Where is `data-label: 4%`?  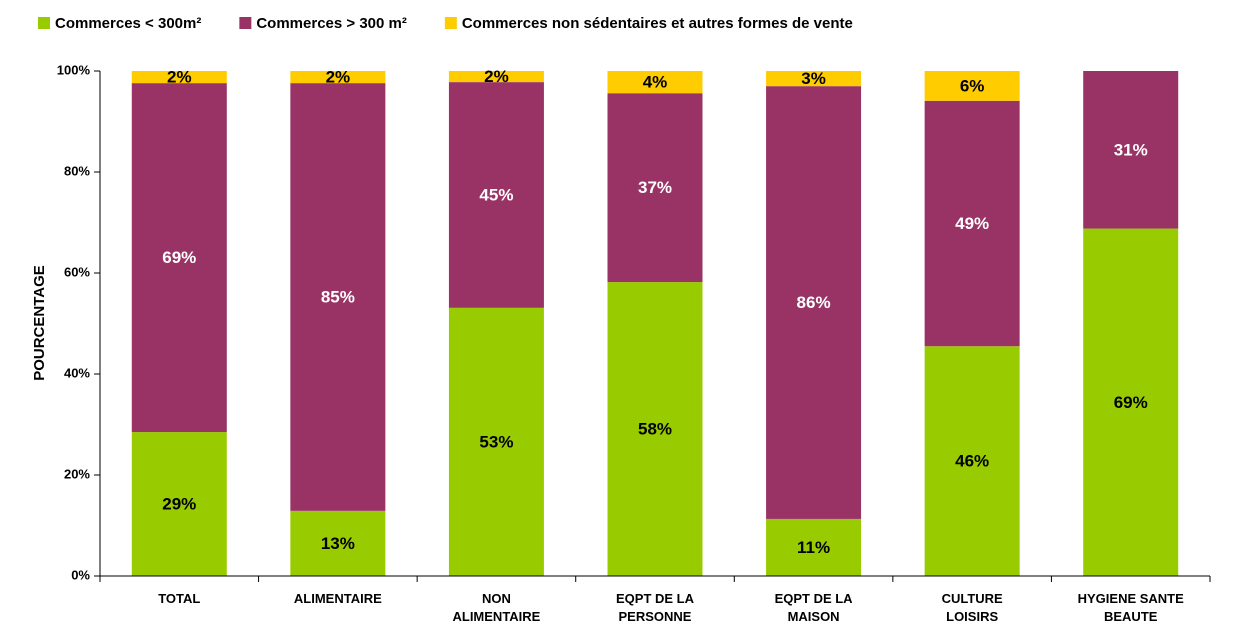 data-label: 4% is located at coordinates (655, 82).